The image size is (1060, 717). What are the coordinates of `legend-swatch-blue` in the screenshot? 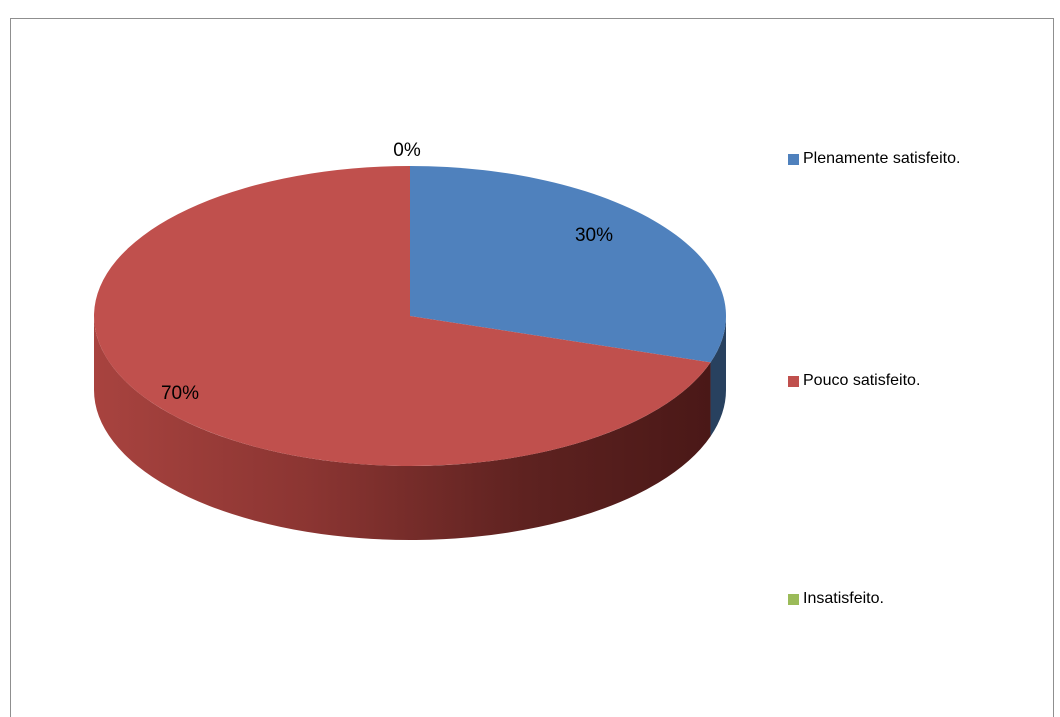 It's located at (793, 159).